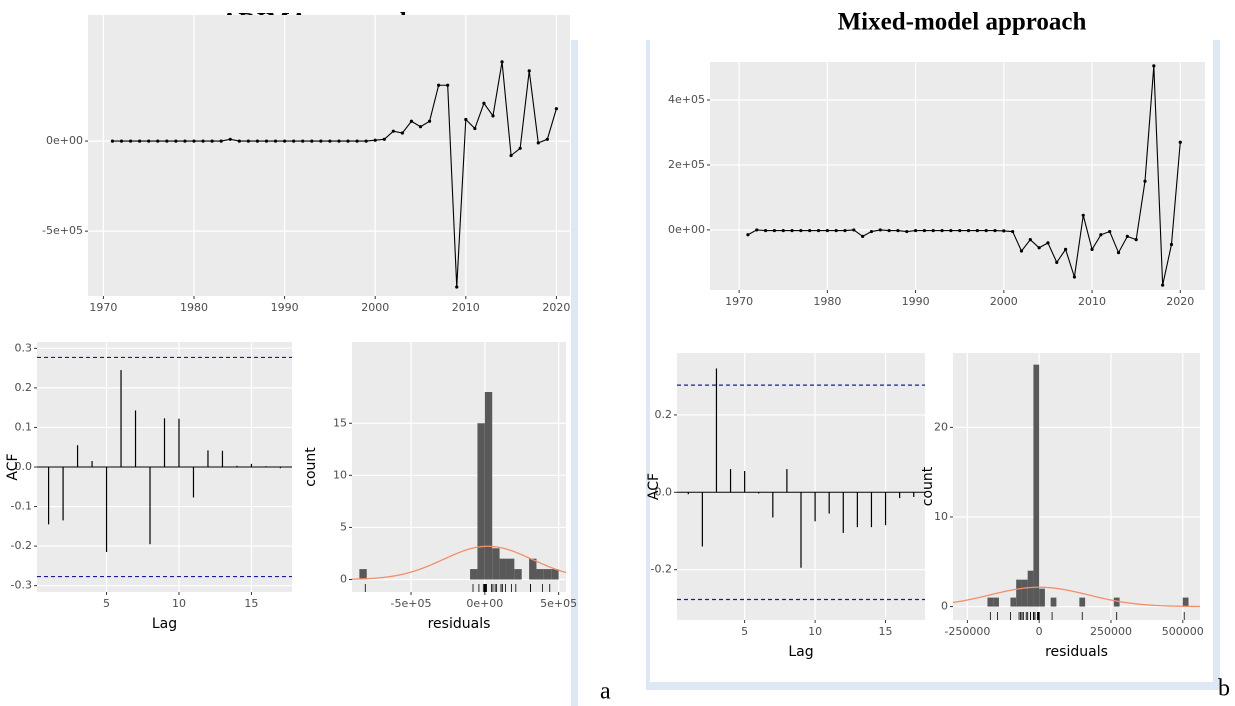  Describe the element at coordinates (686, 99) in the screenshot. I see `y-tick-label: 4e+05` at that location.